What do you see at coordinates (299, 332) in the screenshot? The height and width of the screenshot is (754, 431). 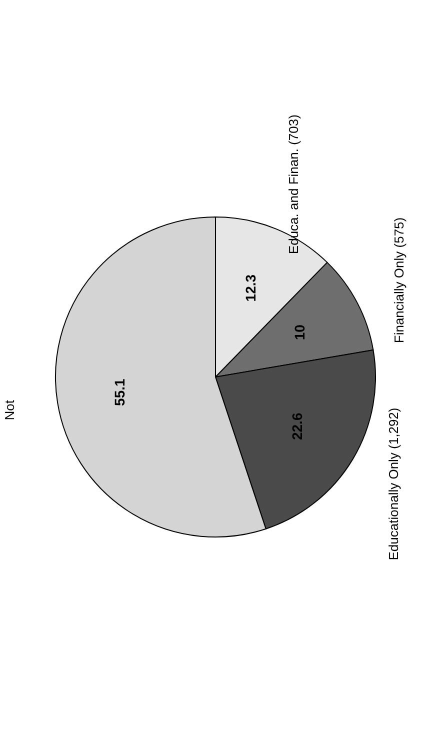 I see `data-label: 10` at bounding box center [299, 332].